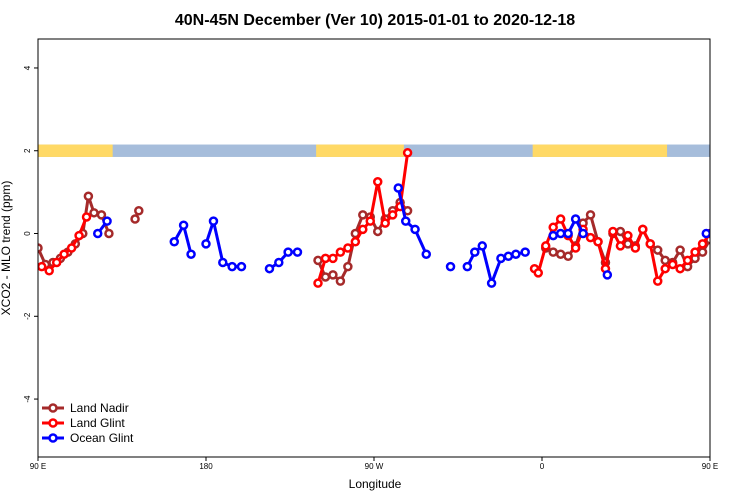 This screenshot has height=500, width=750. Describe the element at coordinates (27, 399) in the screenshot. I see `y-tick-label-0: -4` at that location.